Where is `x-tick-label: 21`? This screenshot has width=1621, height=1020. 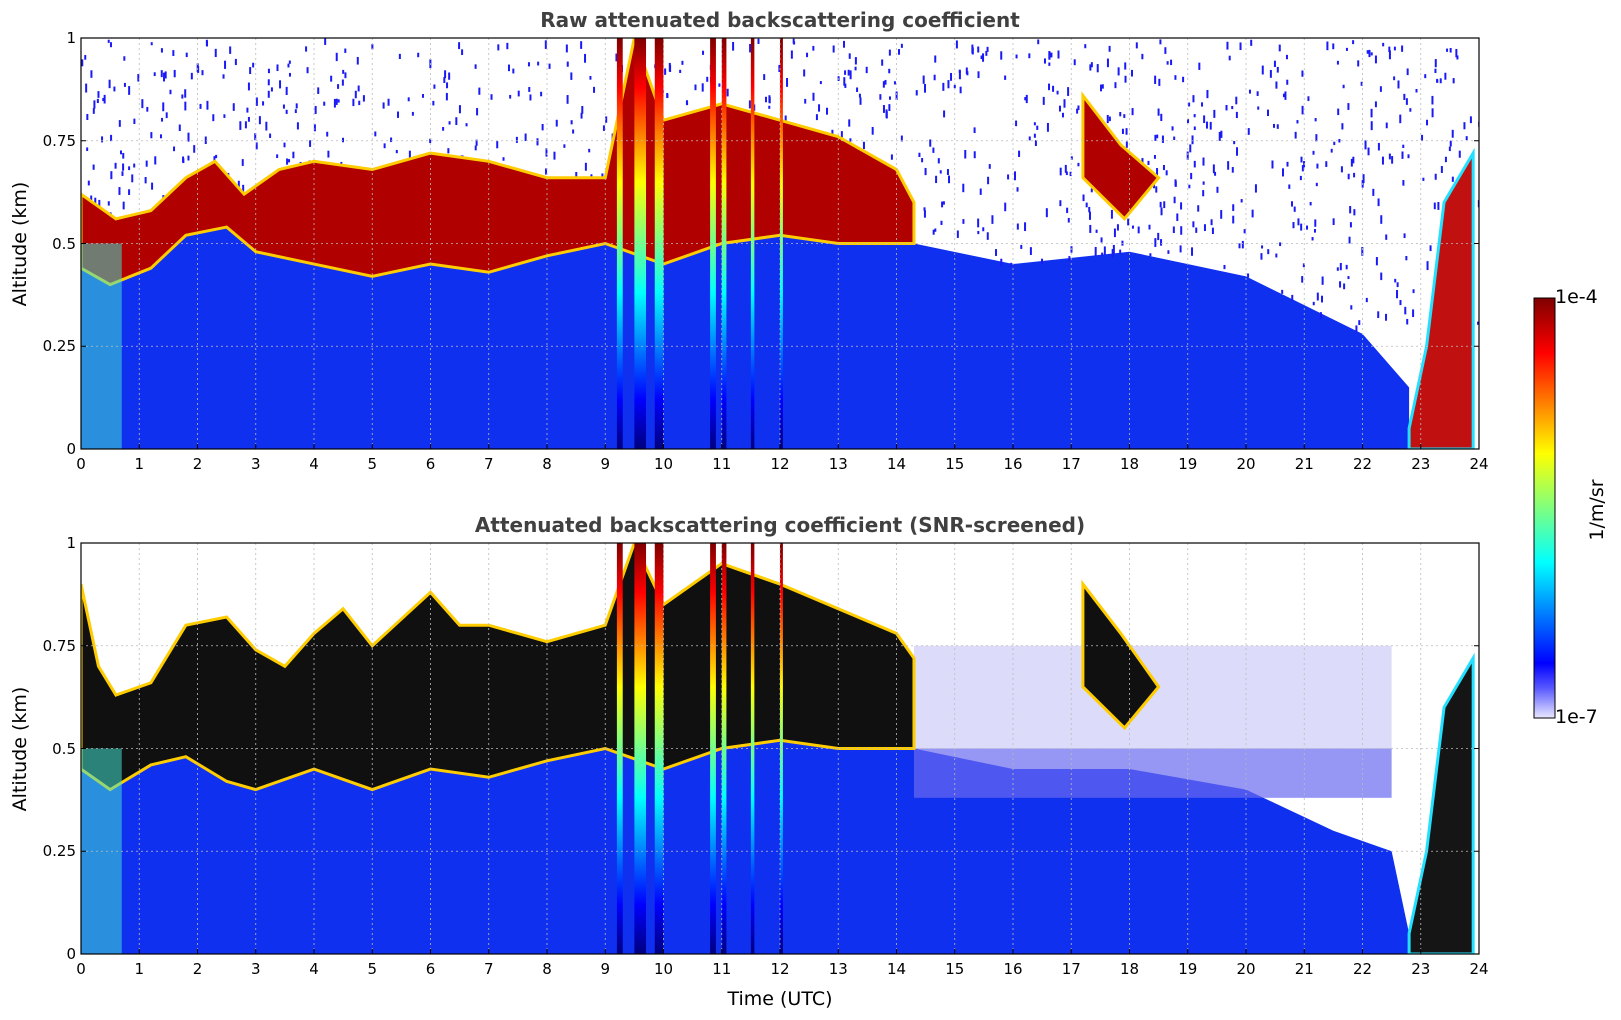 x-tick-label: 21 is located at coordinates (1304, 969).